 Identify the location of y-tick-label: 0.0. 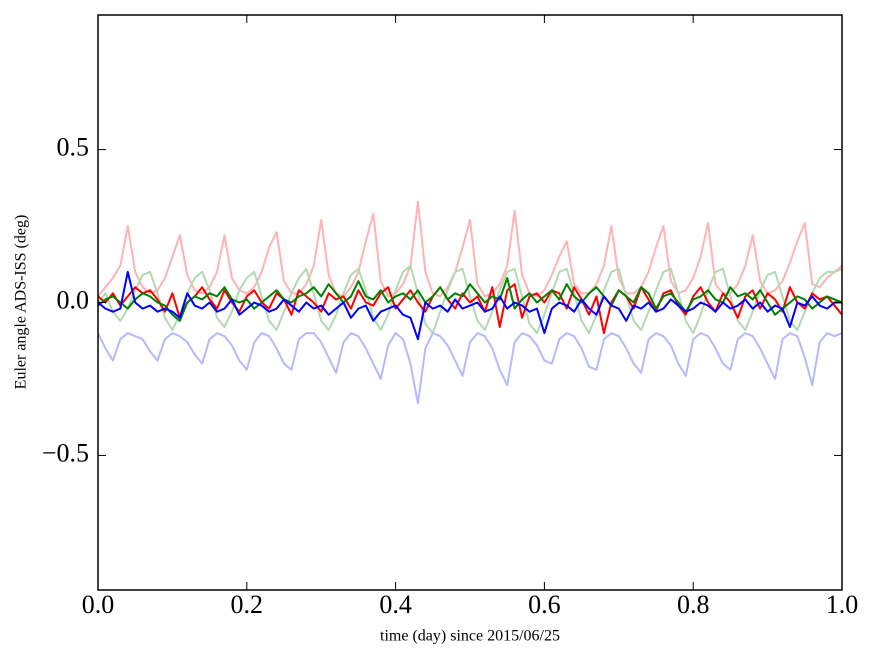
(73, 299).